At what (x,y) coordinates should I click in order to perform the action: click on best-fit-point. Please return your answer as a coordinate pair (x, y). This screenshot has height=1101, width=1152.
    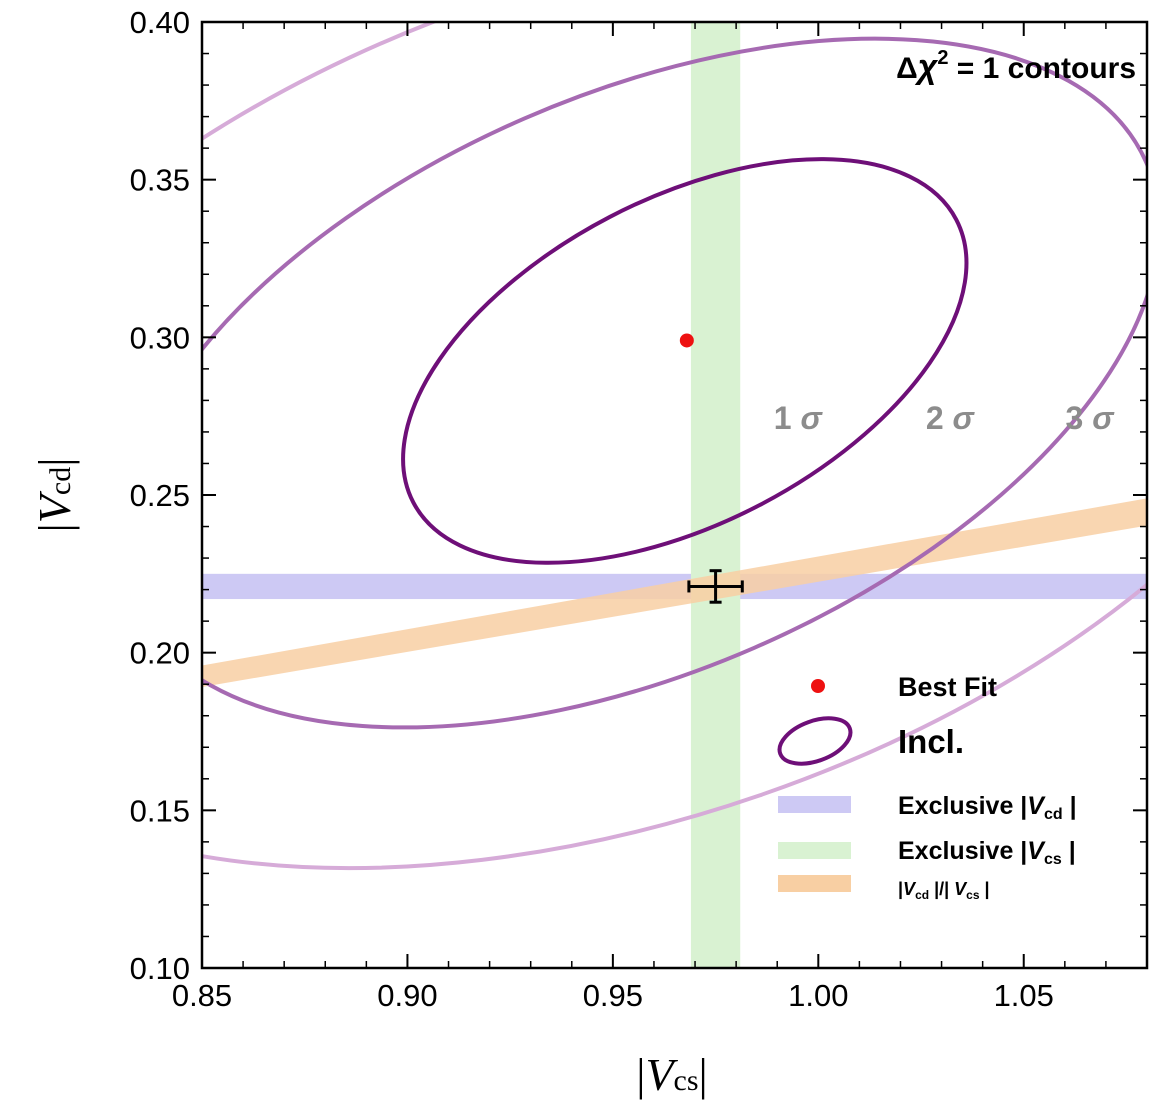
    Looking at the image, I should click on (686, 340).